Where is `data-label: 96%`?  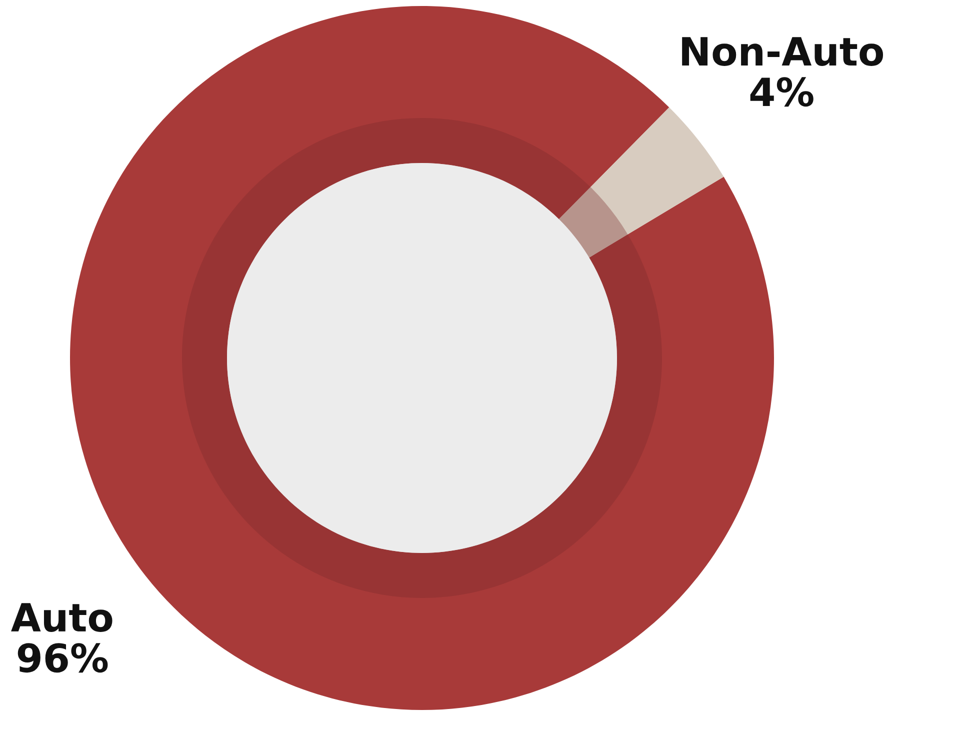 data-label: 96% is located at coordinates (63, 658).